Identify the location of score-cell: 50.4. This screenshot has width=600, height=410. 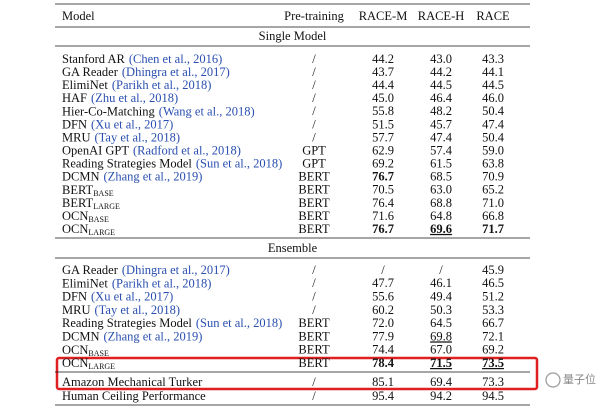
(493, 137).